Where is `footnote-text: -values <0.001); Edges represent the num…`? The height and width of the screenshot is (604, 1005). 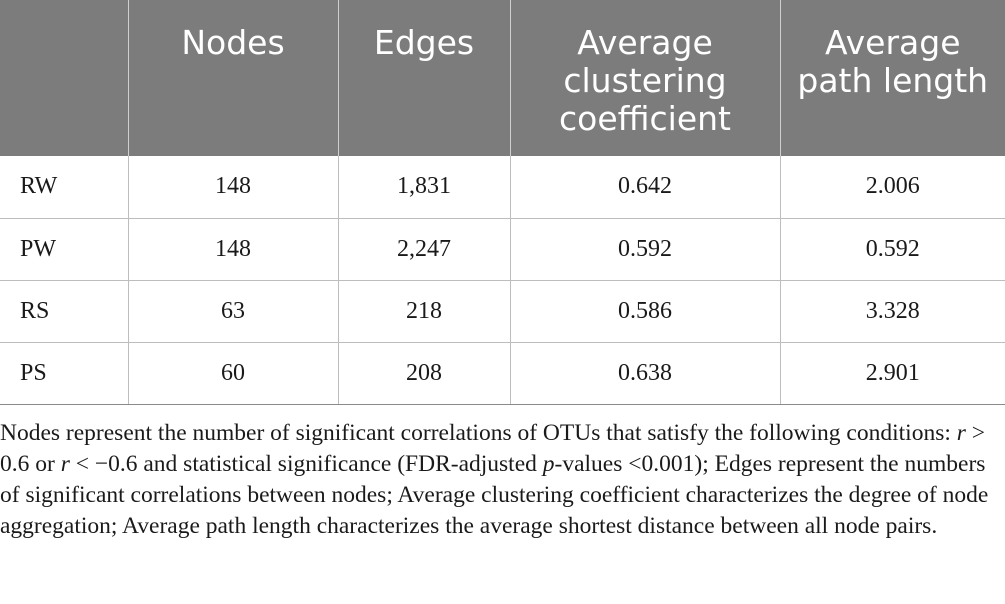
footnote-text: -values <0.001); Edges represent the num… is located at coordinates (494, 495).